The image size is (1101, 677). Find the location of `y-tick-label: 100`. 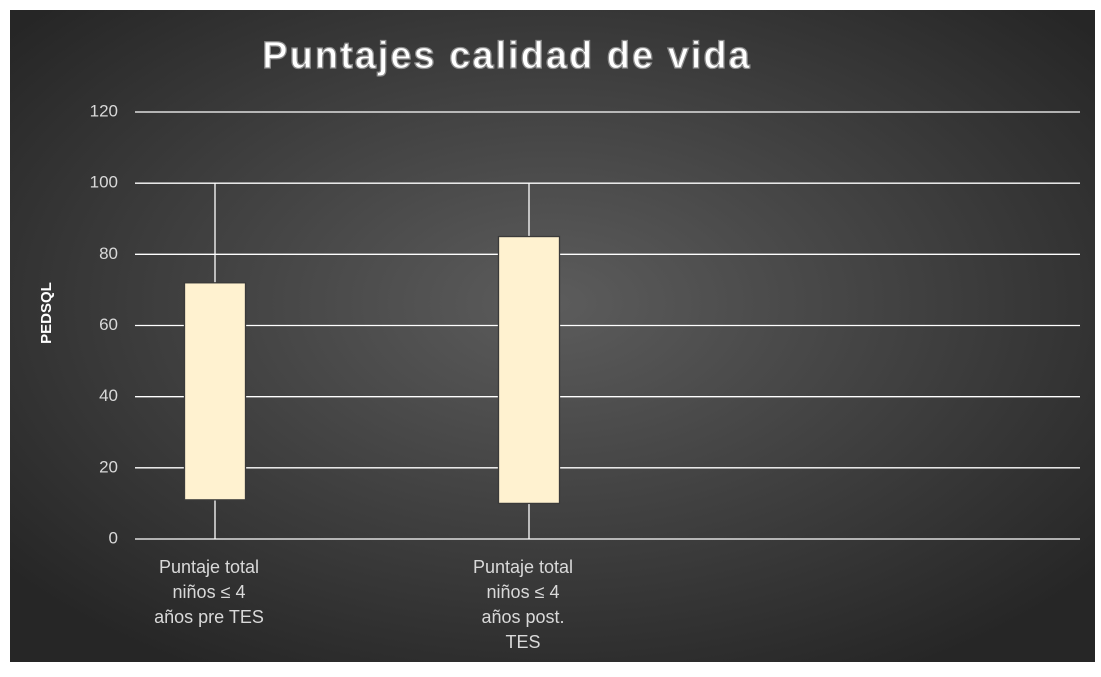

y-tick-label: 100 is located at coordinates (104, 182).